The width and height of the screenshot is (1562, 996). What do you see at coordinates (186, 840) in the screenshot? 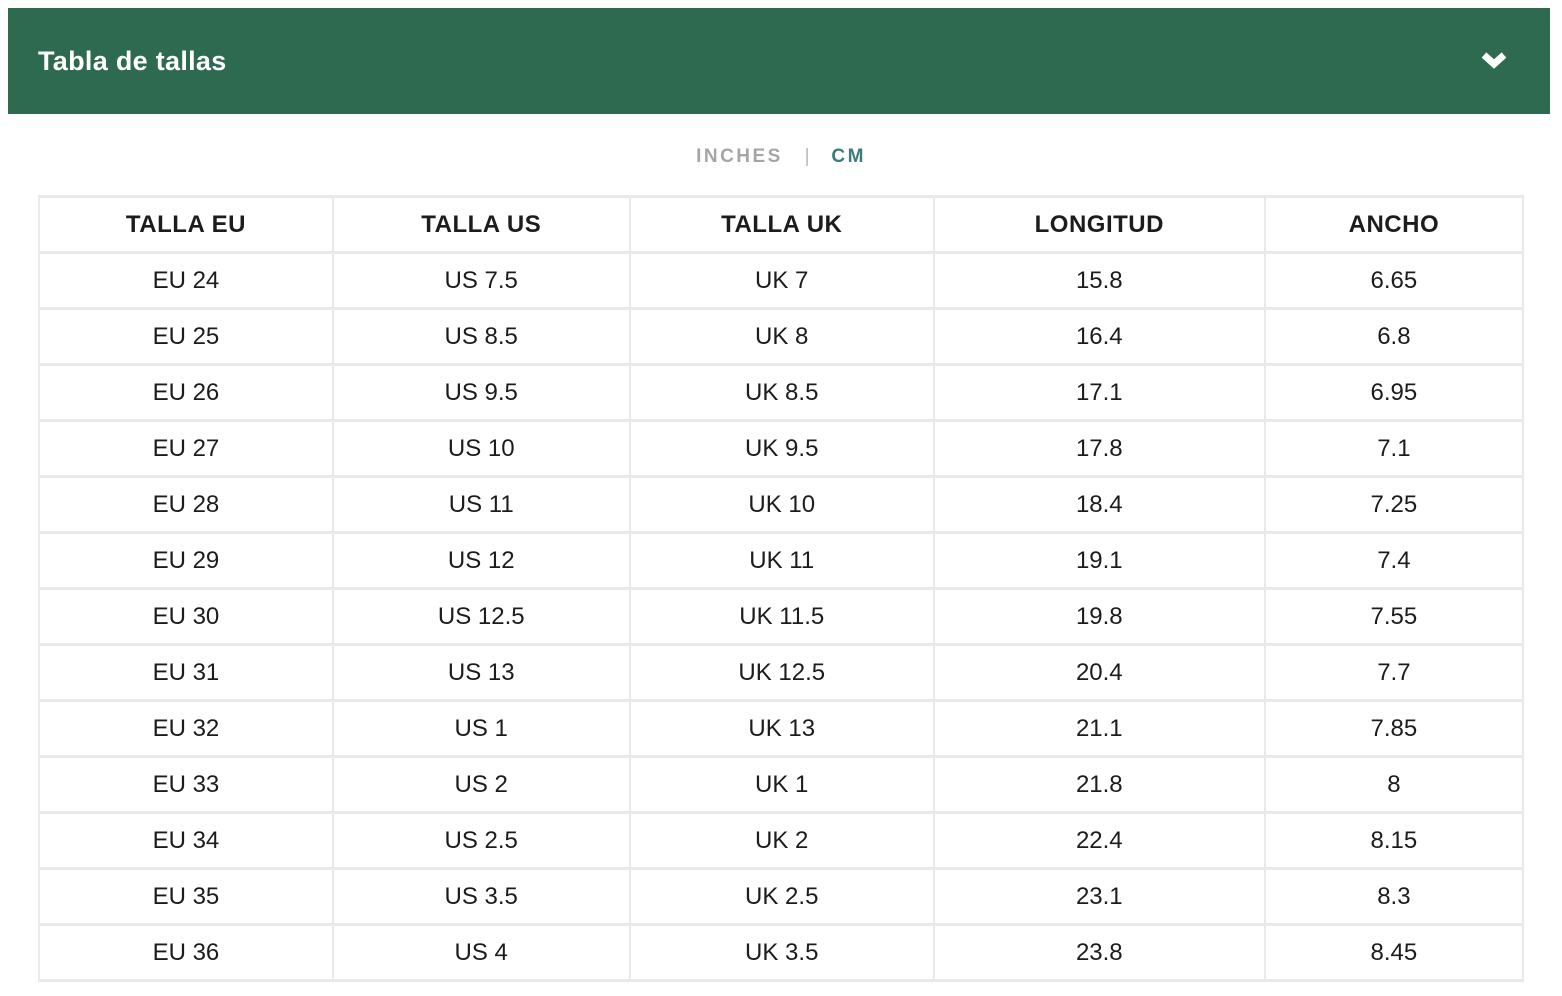
I see `table-cell: EU 34` at bounding box center [186, 840].